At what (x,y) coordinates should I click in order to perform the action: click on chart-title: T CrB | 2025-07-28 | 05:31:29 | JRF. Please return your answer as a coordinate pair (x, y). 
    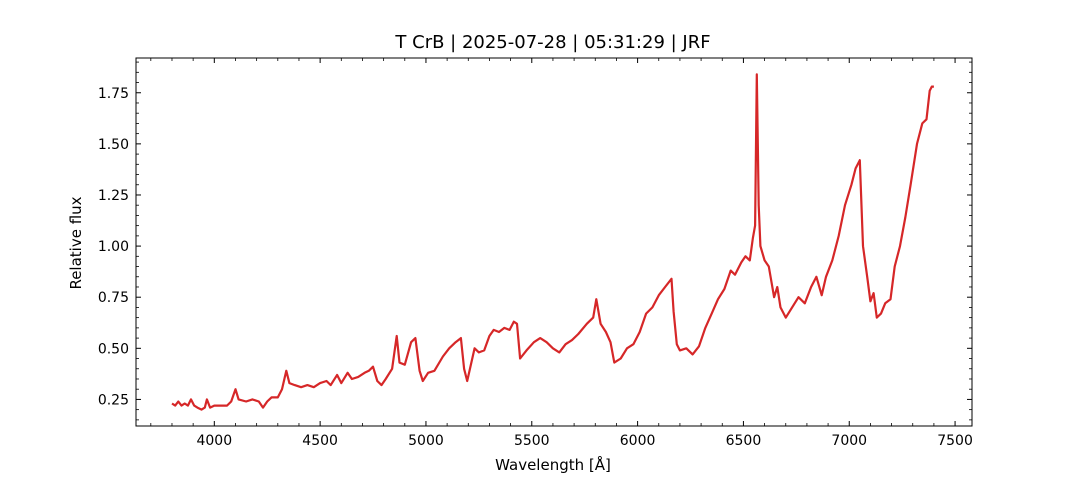
    Looking at the image, I should click on (552, 42).